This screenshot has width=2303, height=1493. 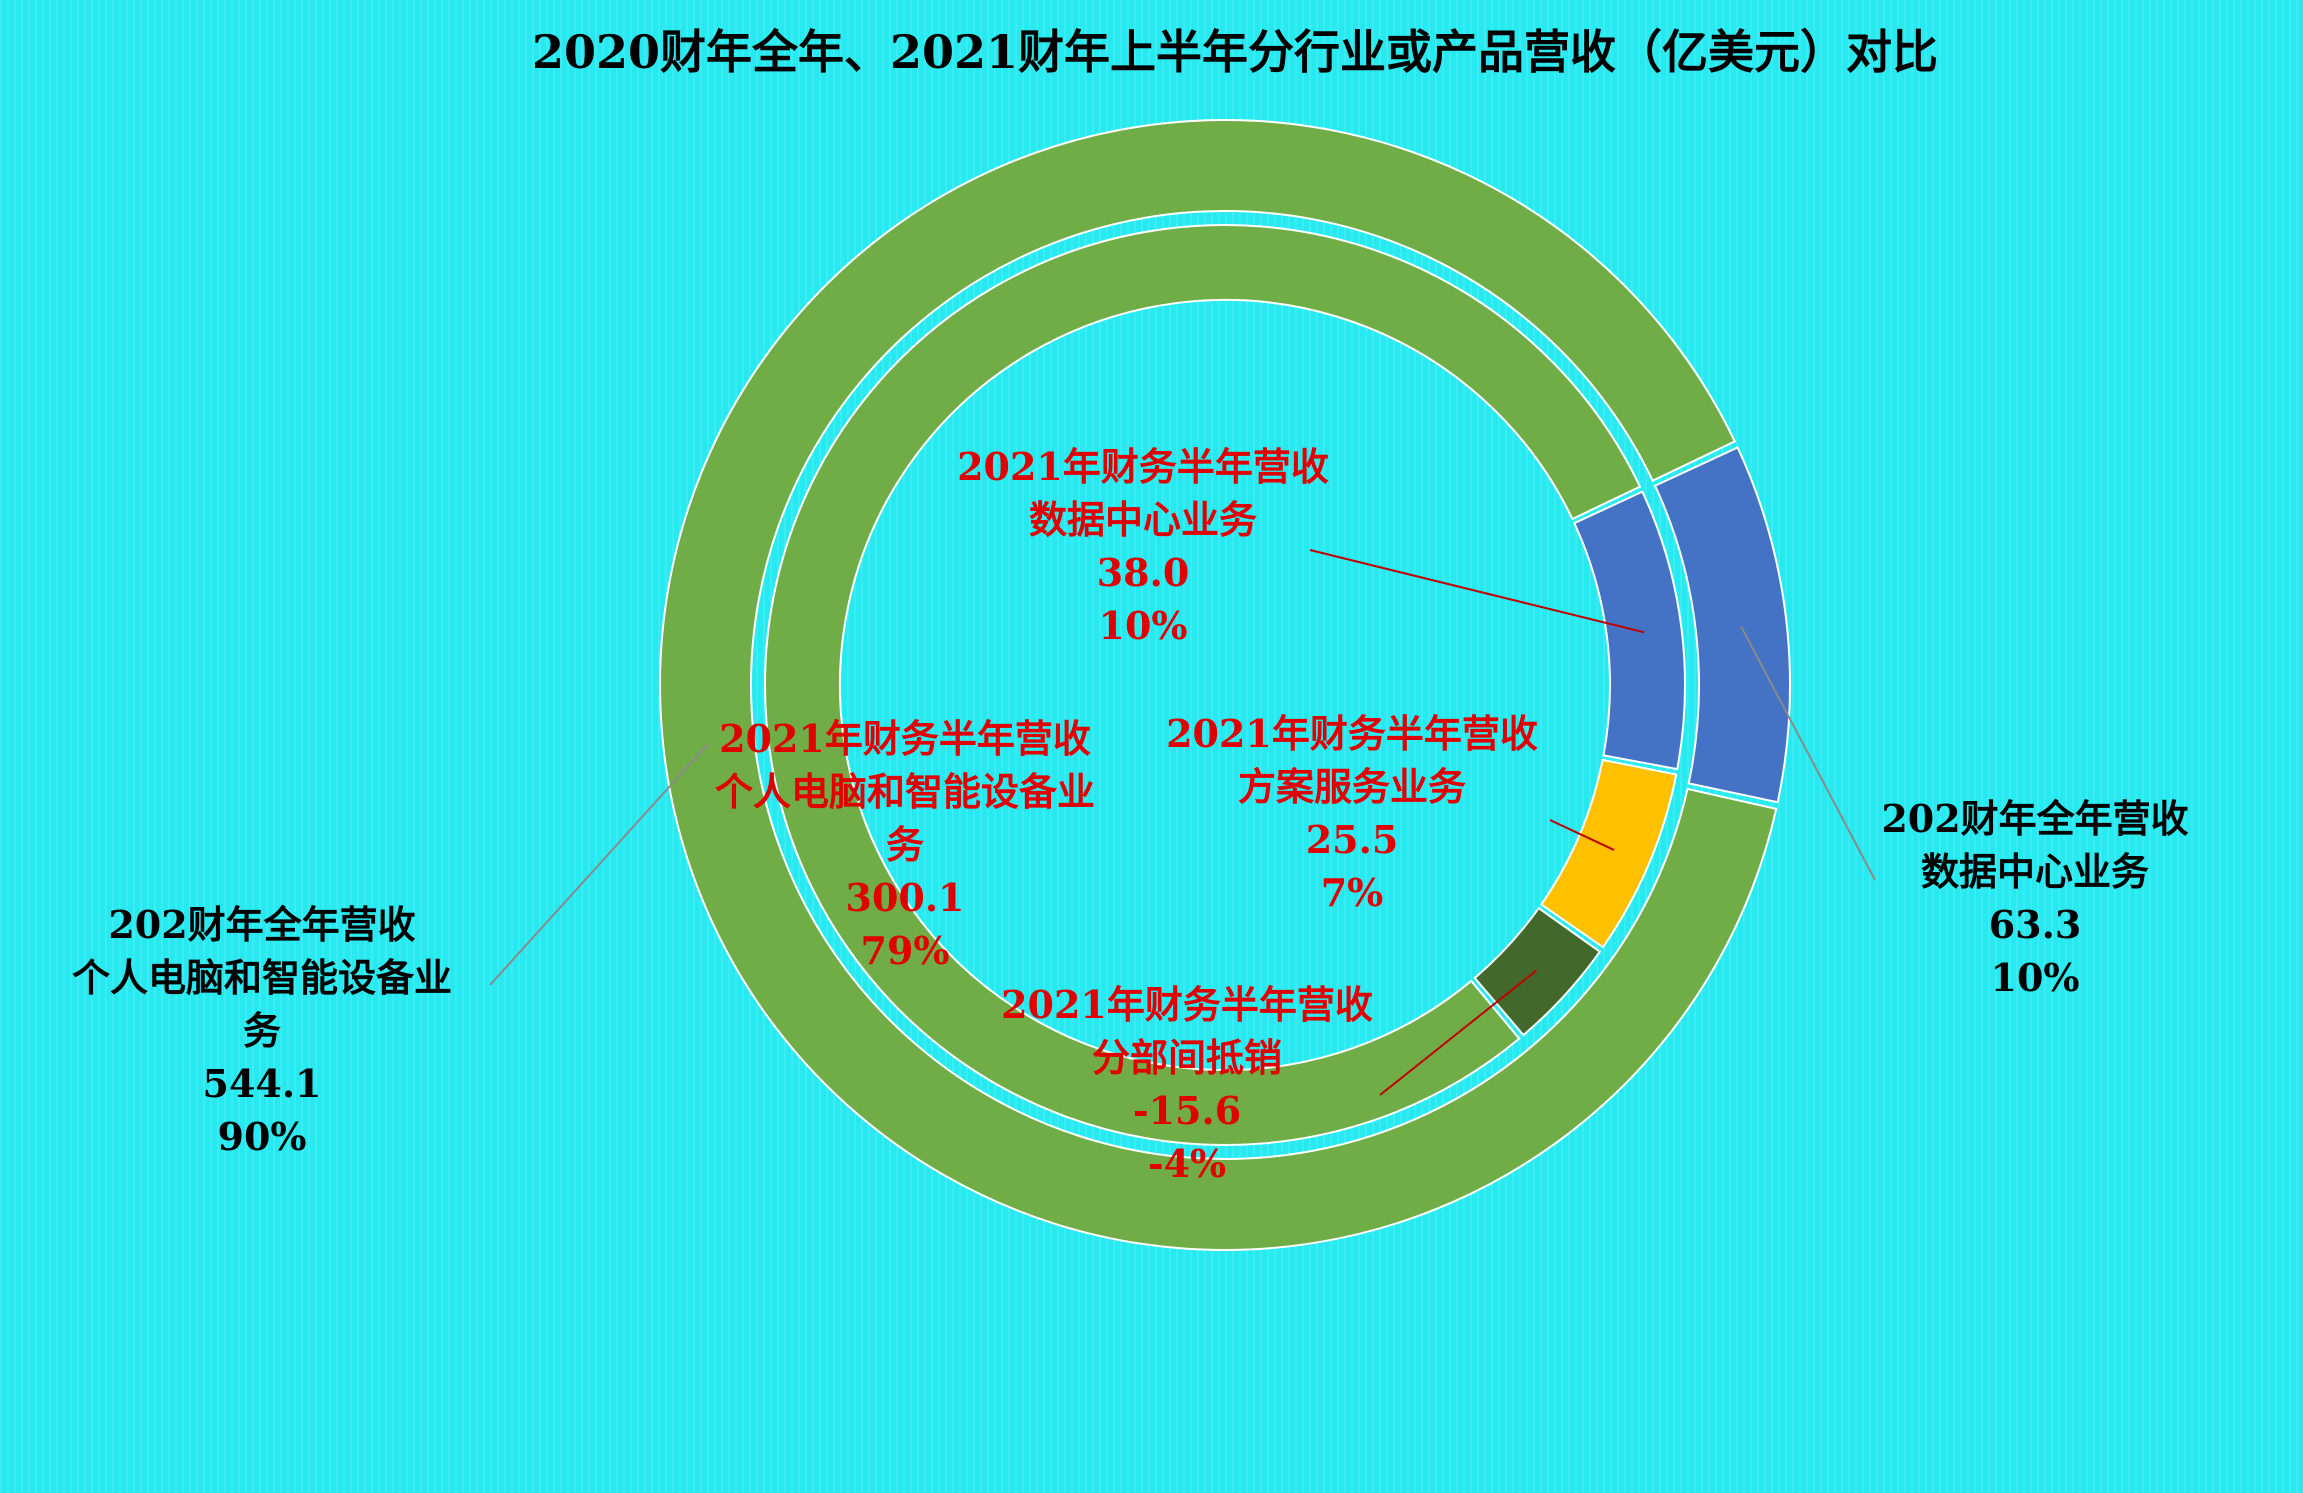 What do you see at coordinates (1808, 753) in the screenshot?
I see `outer-label-data-center-leader-line` at bounding box center [1808, 753].